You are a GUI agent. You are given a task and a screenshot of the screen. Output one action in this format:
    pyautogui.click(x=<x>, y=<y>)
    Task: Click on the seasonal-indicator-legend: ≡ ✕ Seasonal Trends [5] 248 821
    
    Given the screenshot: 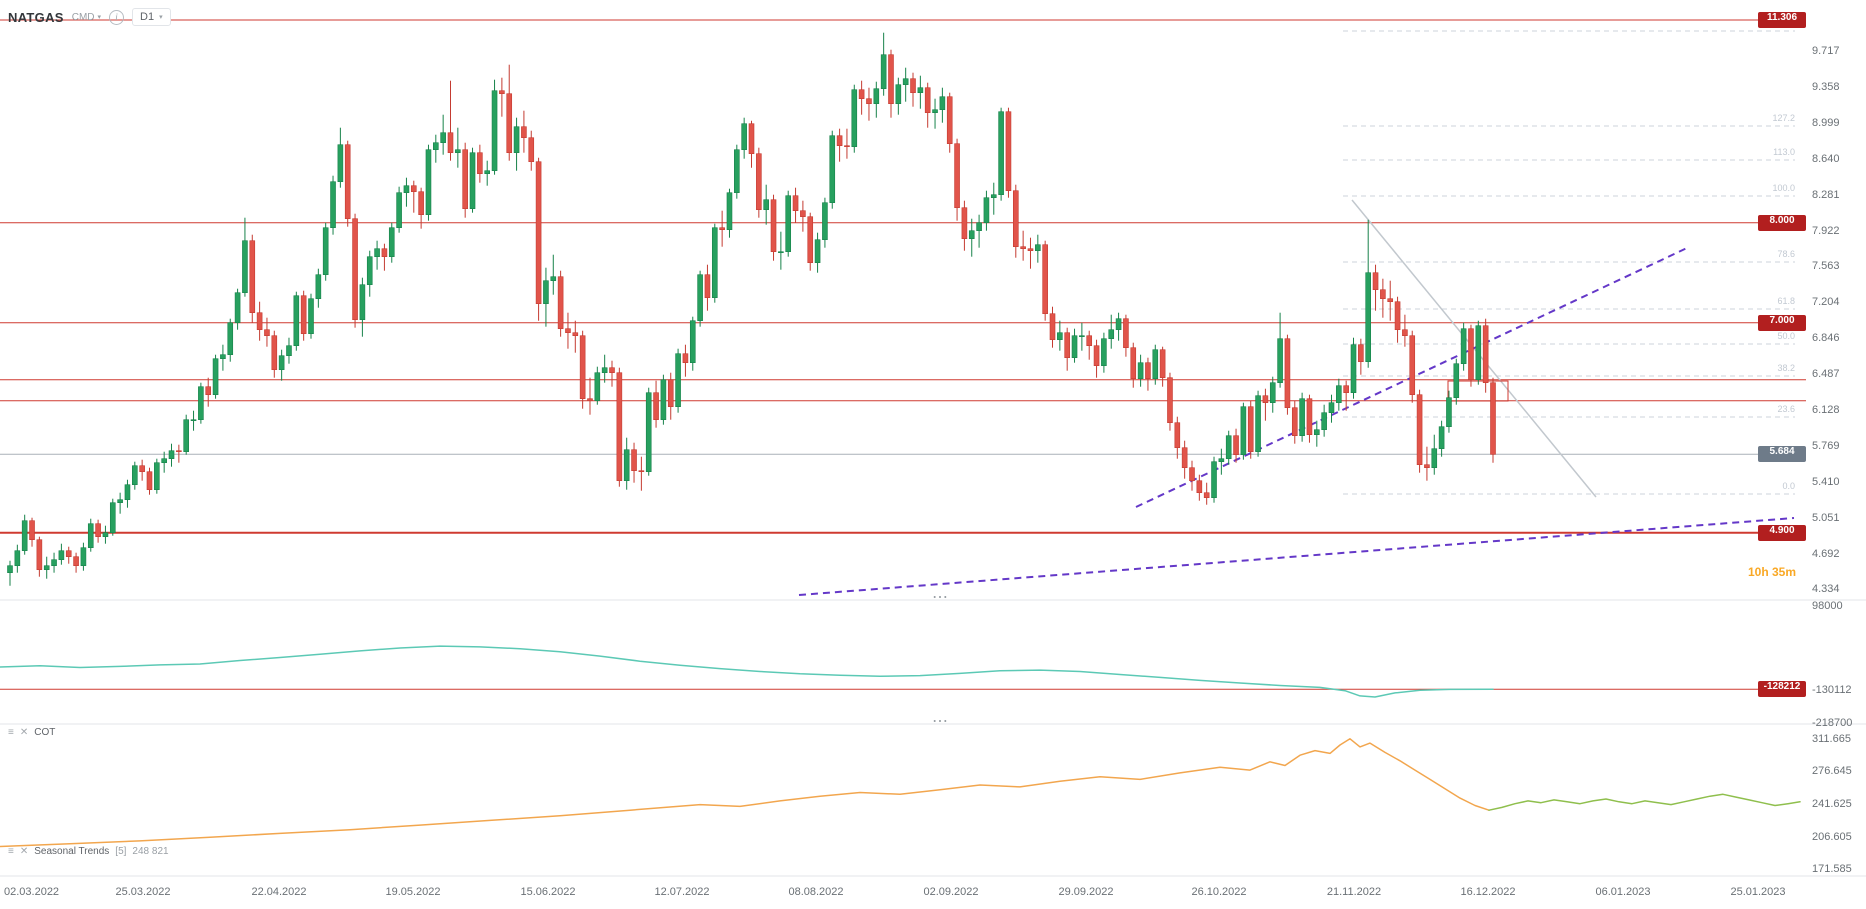 What is the action you would take?
    pyautogui.click(x=88, y=851)
    